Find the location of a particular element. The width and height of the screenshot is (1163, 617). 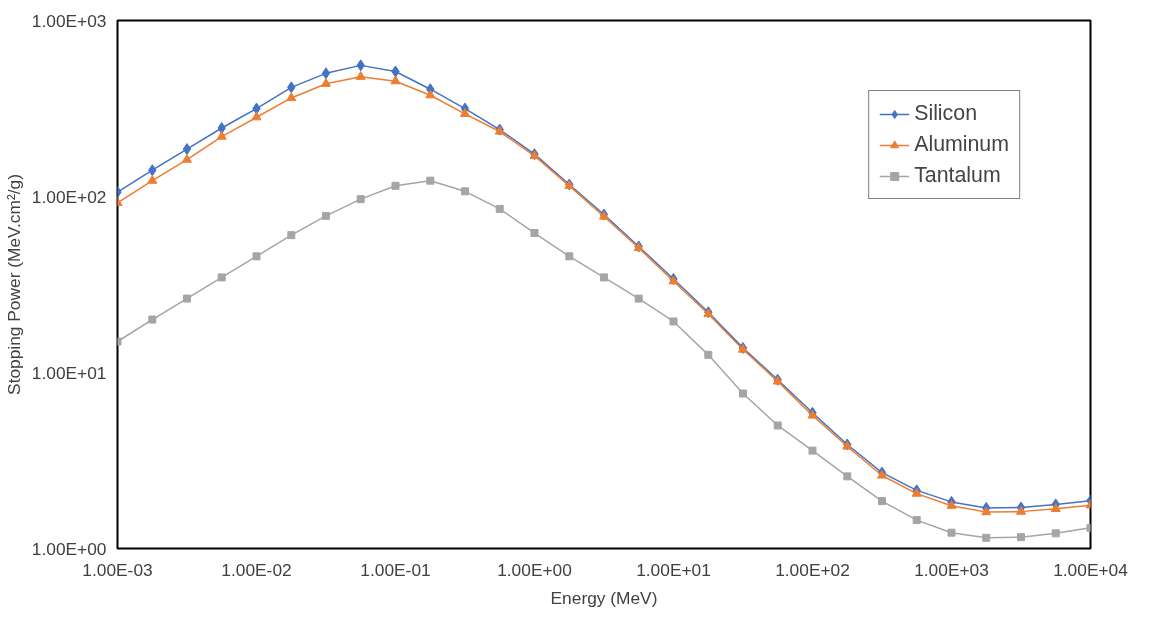

x-tick-label: 1.00E+04 is located at coordinates (1091, 569).